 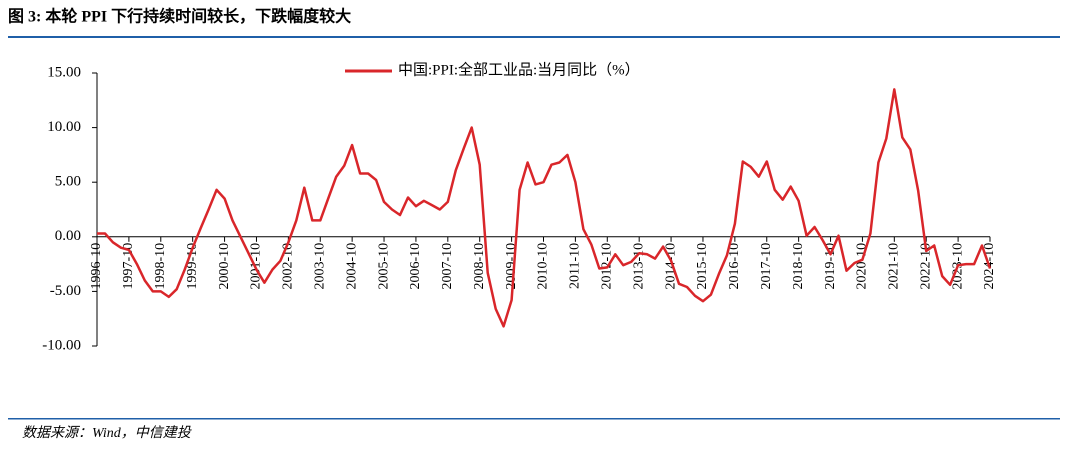 I want to click on x-tick-label: 2004-10, so click(x=351, y=266).